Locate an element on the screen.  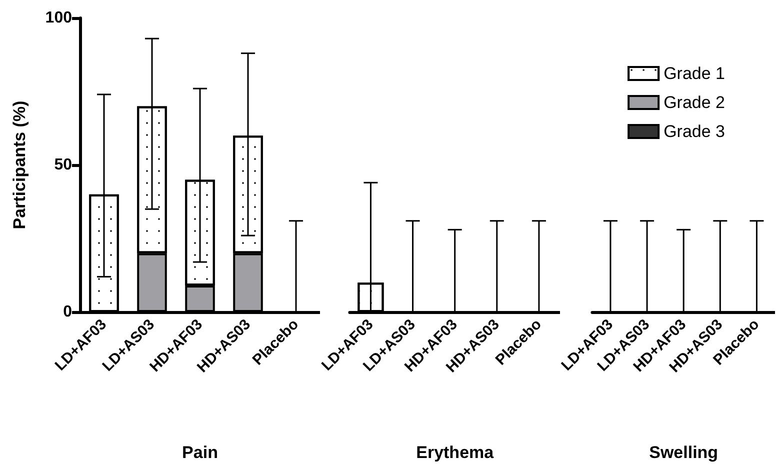
y-axis-title: Participants (%) is located at coordinates (19, 165).